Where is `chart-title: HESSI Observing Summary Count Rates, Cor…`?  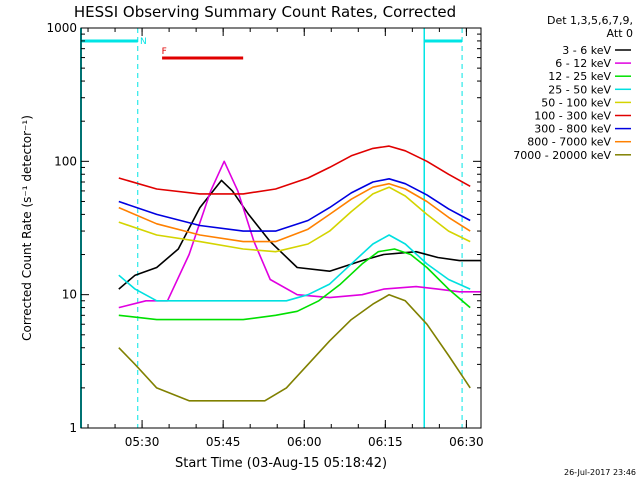 chart-title: HESSI Observing Summary Count Rates, Cor… is located at coordinates (265, 12).